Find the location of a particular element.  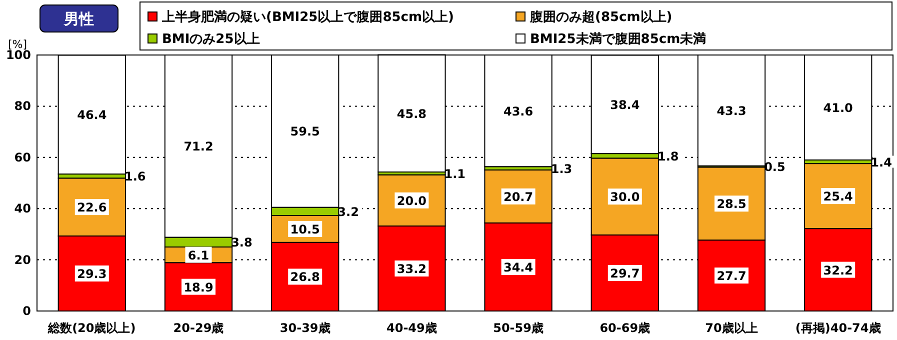

data-label: 43.3 is located at coordinates (731, 111).